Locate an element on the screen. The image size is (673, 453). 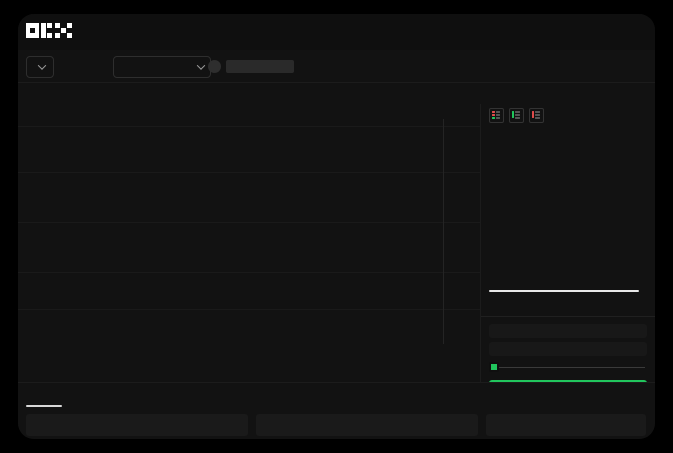
bottom-orders-bar is located at coordinates (336, 410).